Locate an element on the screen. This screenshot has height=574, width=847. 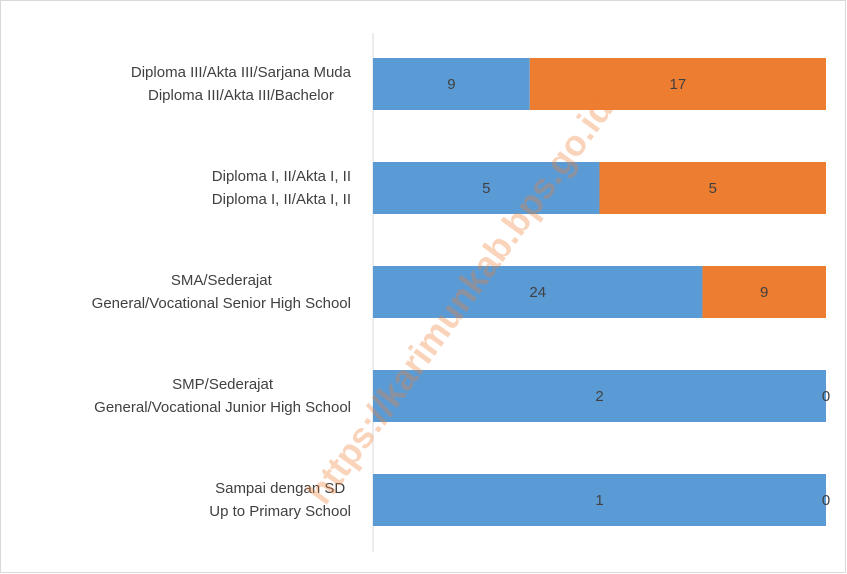
category-label: SMP/Sederajat is located at coordinates (223, 384).